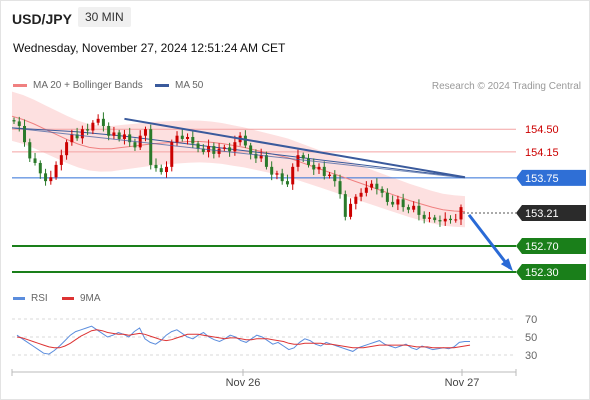 The height and width of the screenshot is (400, 590). Describe the element at coordinates (551, 212) in the screenshot. I see `level-tag-153.21` at that location.